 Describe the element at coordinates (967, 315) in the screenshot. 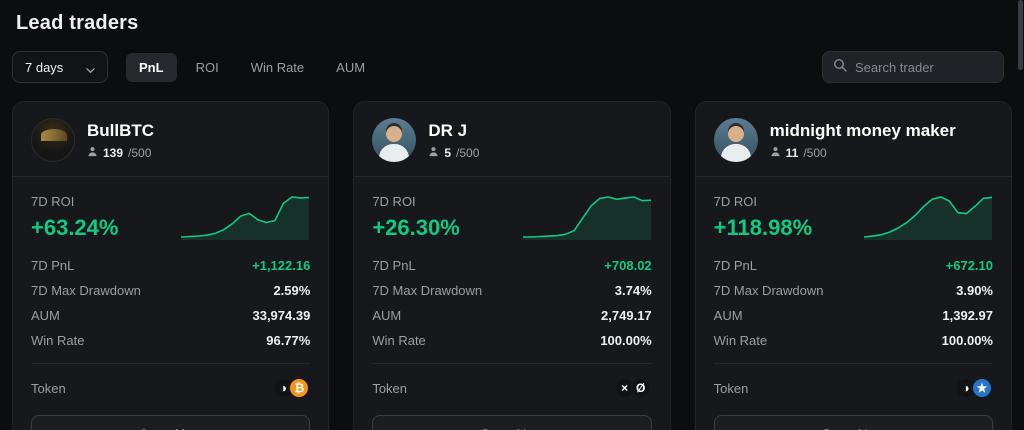

I see `stat-value: 1,392.97` at that location.